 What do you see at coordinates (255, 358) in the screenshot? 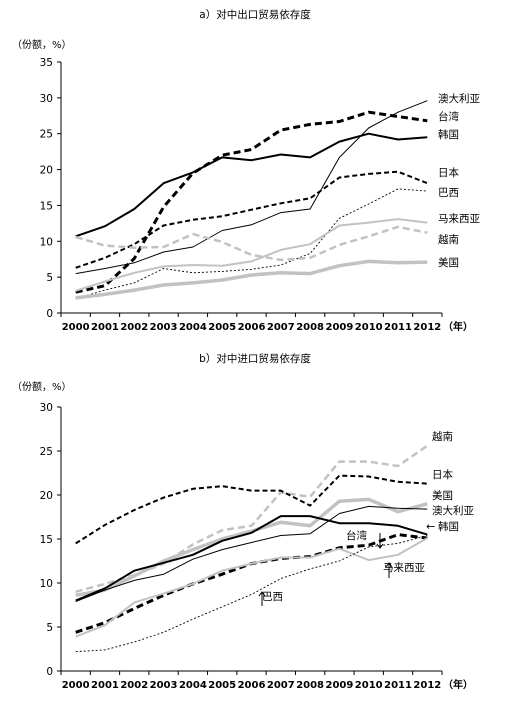
I see `chart-title: b）对中进口贸易依存度` at bounding box center [255, 358].